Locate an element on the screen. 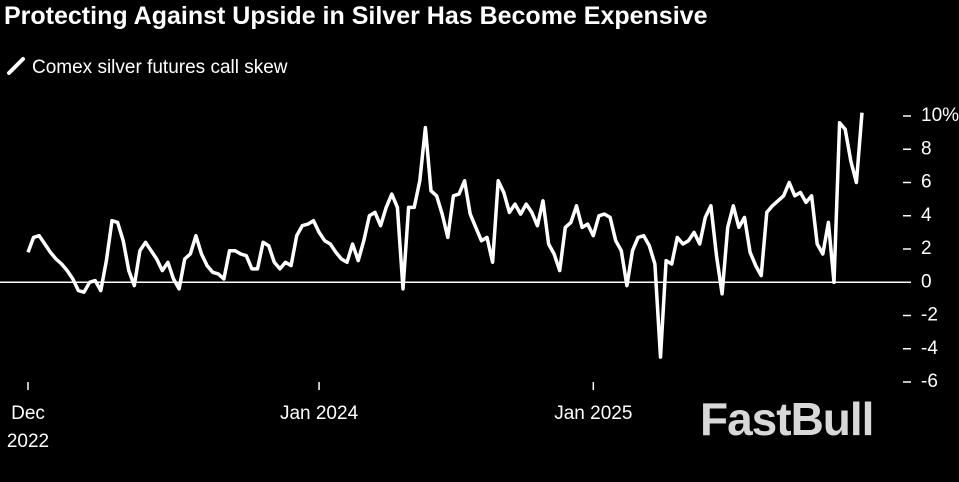 The image size is (959, 482). y-tick-label: 2 is located at coordinates (926, 248).